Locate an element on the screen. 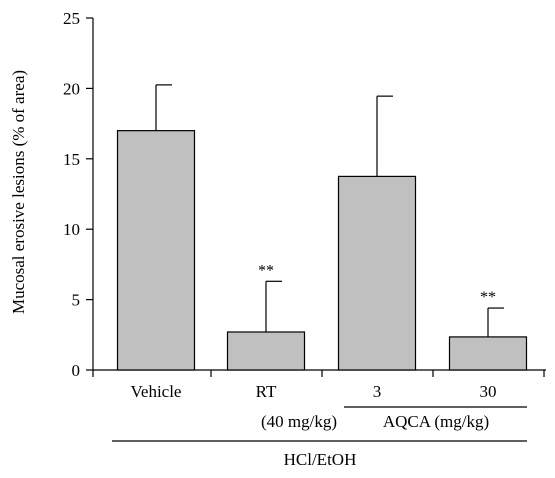 Image resolution: width=555 pixels, height=478 pixels. x-tick-label: RT is located at coordinates (266, 391).